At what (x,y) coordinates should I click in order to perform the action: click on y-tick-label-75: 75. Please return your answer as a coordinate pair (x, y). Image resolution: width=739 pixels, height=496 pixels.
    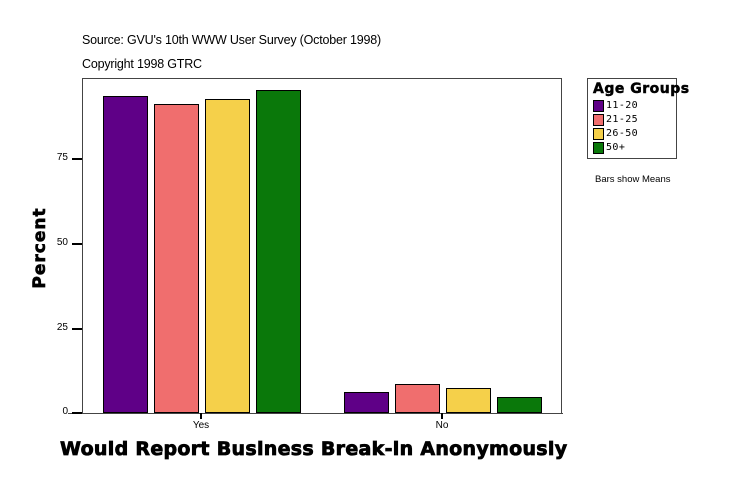
    Looking at the image, I should click on (62, 157).